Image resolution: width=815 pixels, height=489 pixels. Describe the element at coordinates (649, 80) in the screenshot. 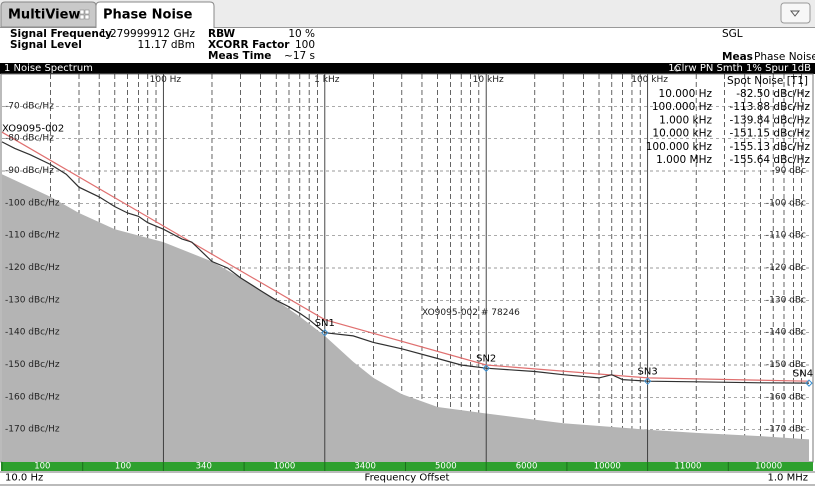

I see `x-tick-label: 100 kHz` at that location.